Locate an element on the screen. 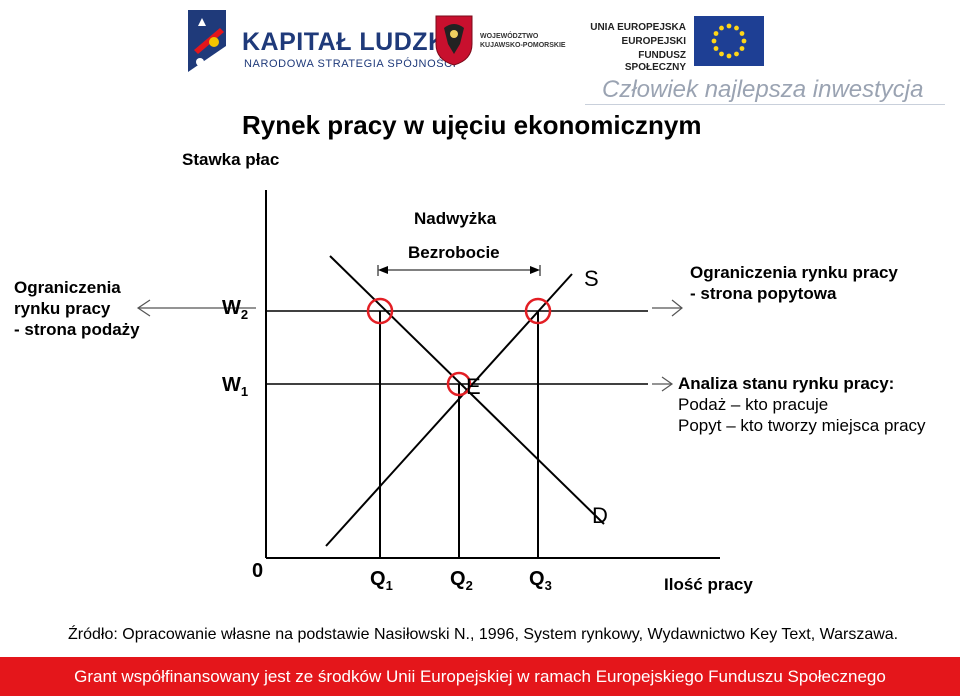 This screenshot has width=960, height=696. unemployment-arrow-left-head is located at coordinates (383, 270).